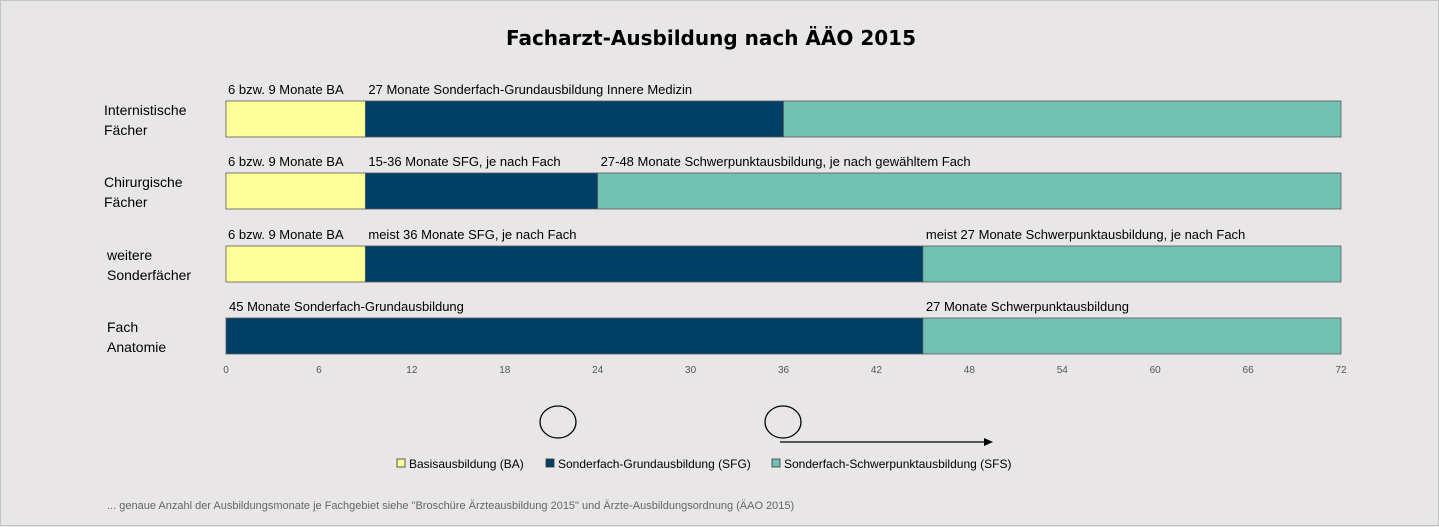 This screenshot has height=527, width=1439. I want to click on segment-label: 45 Monate Sonderfach-Grundausbildung, so click(346, 306).